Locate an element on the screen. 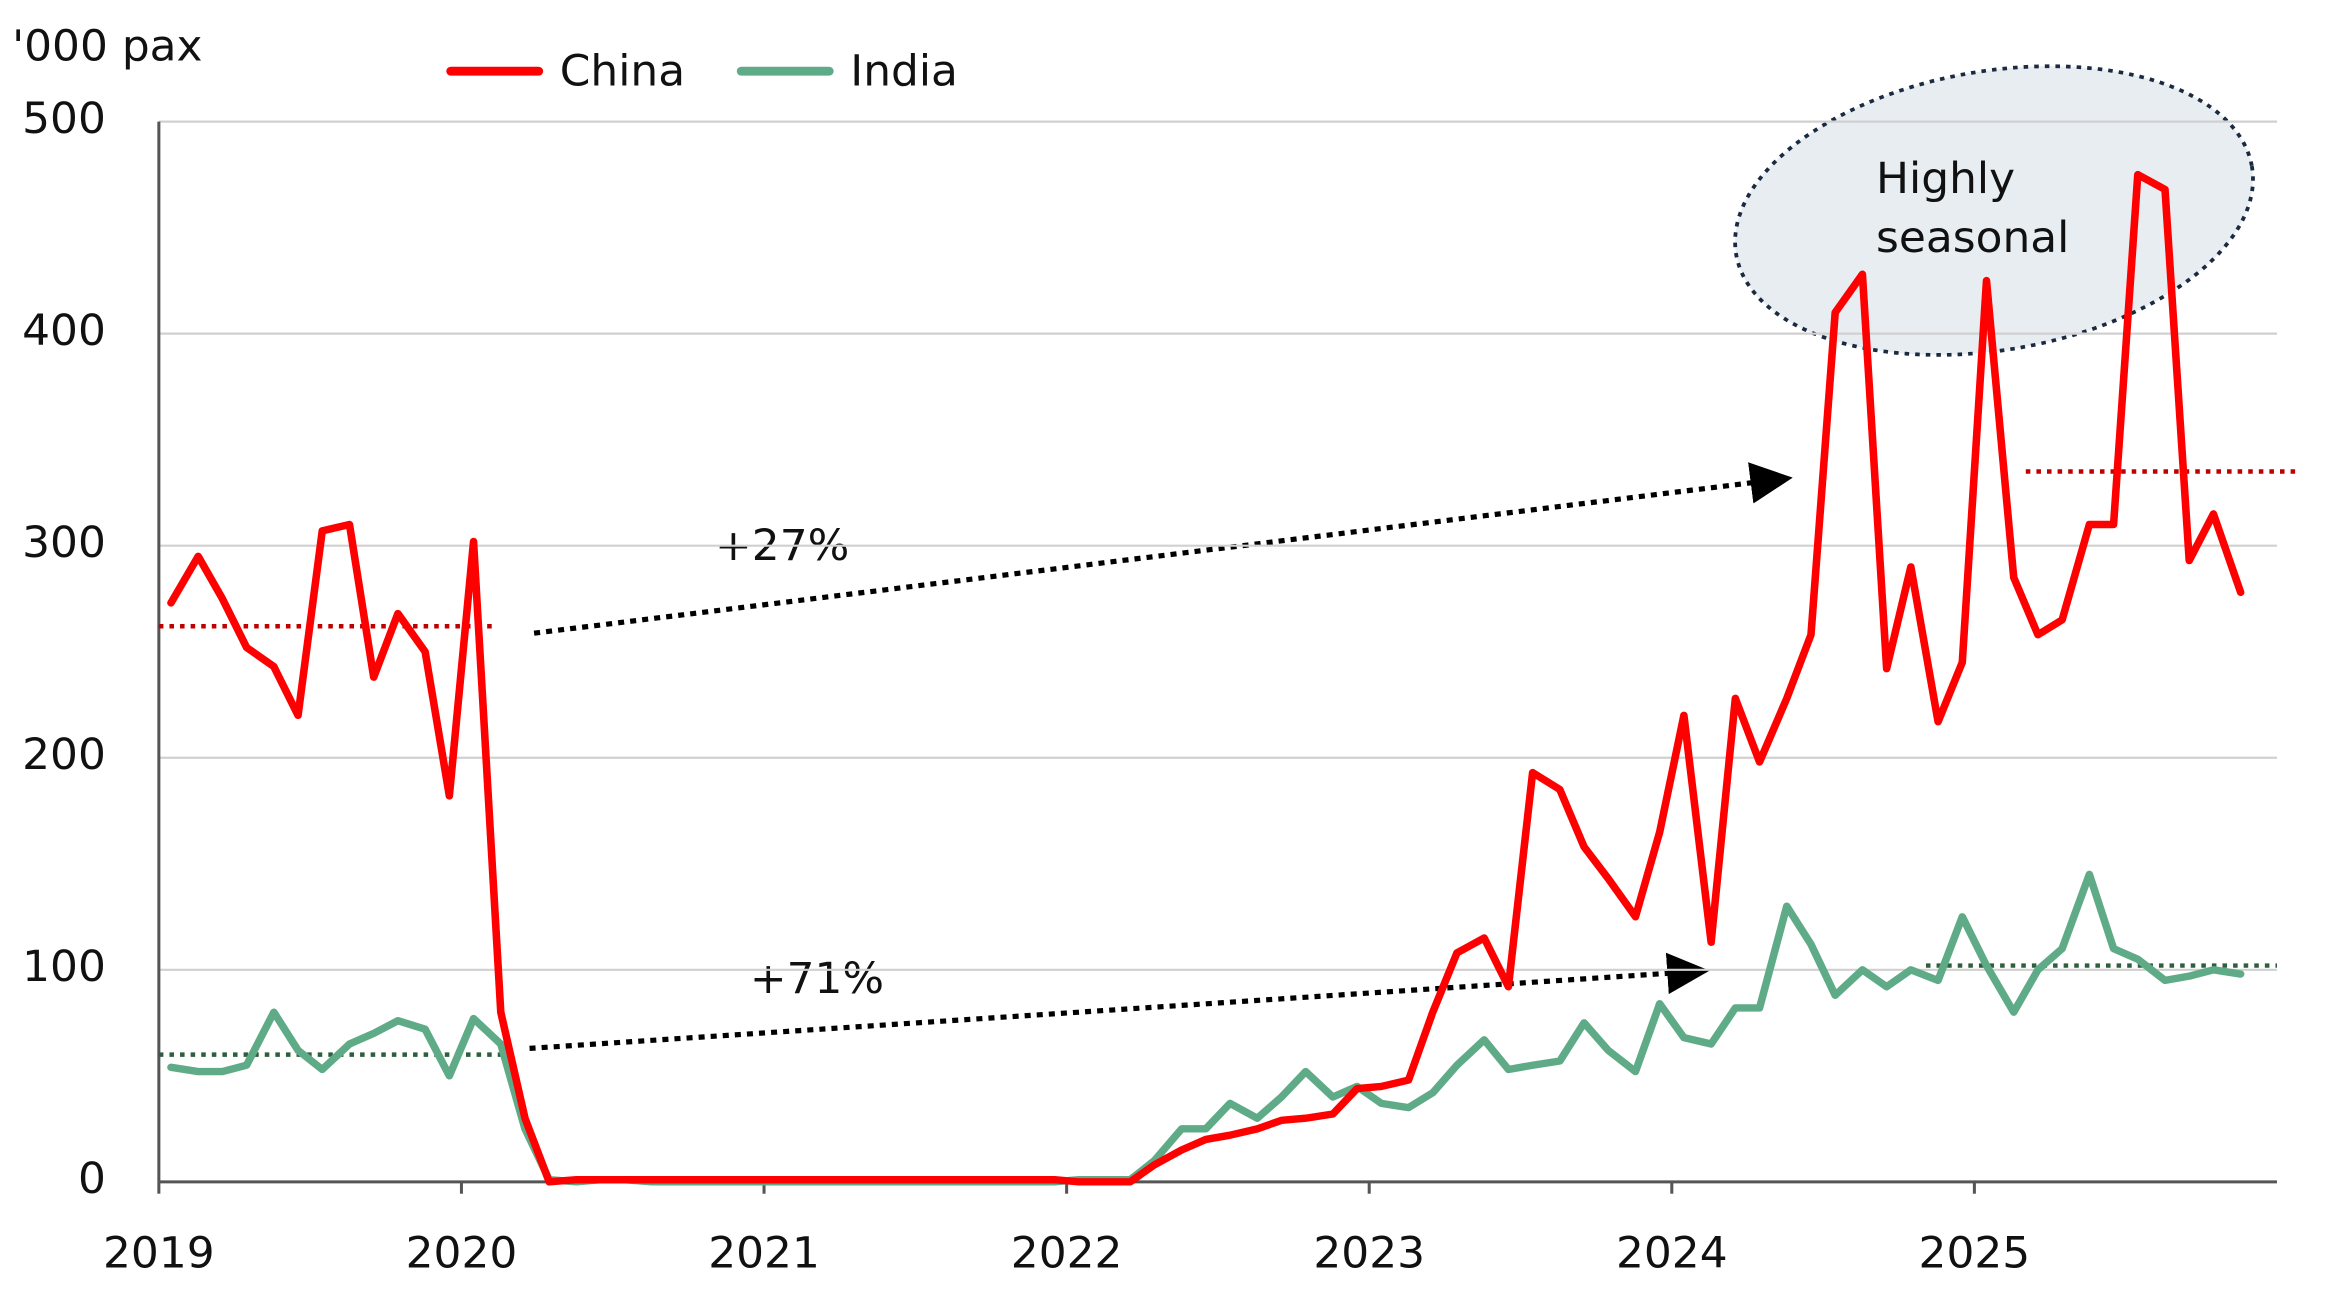 The image size is (2339, 1303). annotation-box: Highly seasonal is located at coordinates (1973, 207).